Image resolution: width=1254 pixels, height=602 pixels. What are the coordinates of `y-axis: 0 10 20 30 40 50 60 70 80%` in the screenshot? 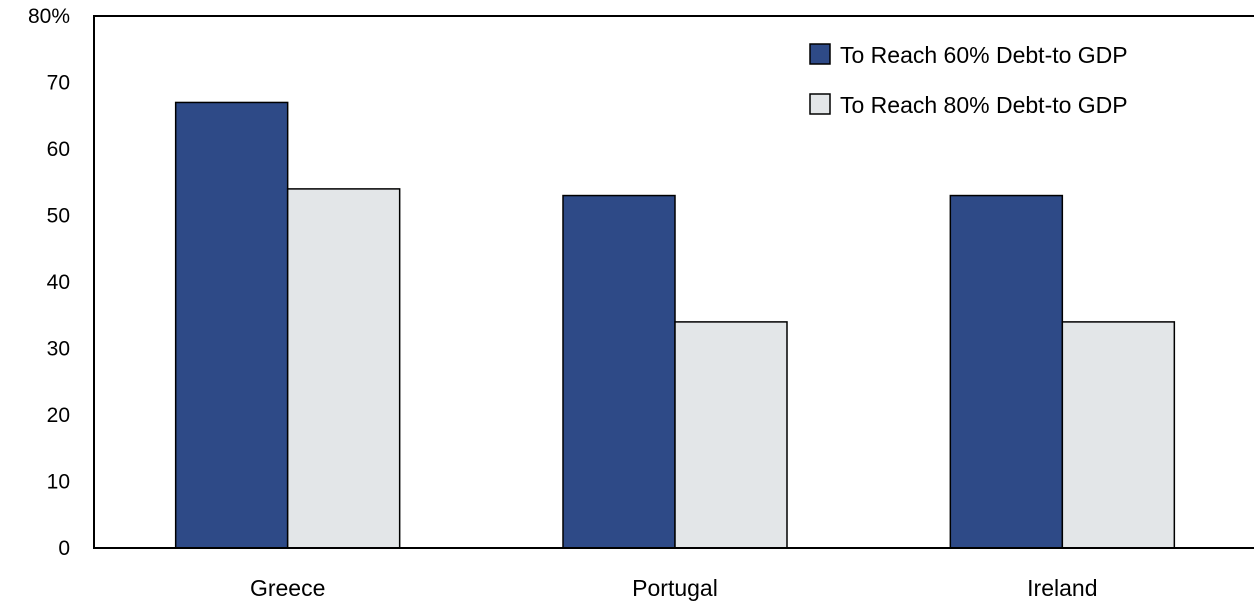 It's located at (49, 282).